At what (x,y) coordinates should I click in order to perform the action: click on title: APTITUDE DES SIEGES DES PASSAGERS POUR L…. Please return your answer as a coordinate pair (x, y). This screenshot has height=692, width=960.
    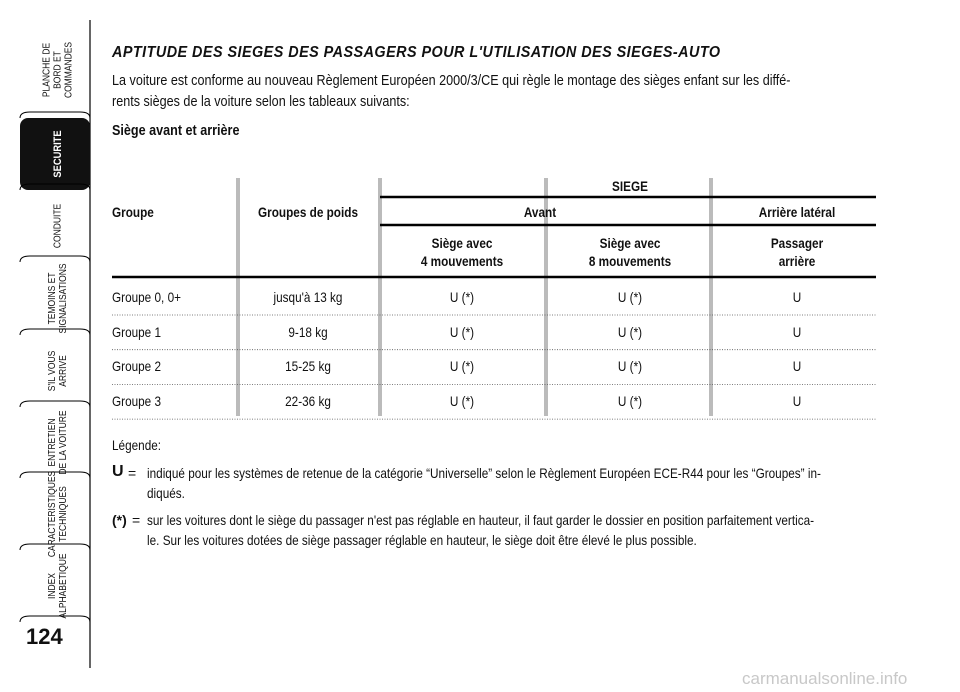
    Looking at the image, I should click on (416, 52).